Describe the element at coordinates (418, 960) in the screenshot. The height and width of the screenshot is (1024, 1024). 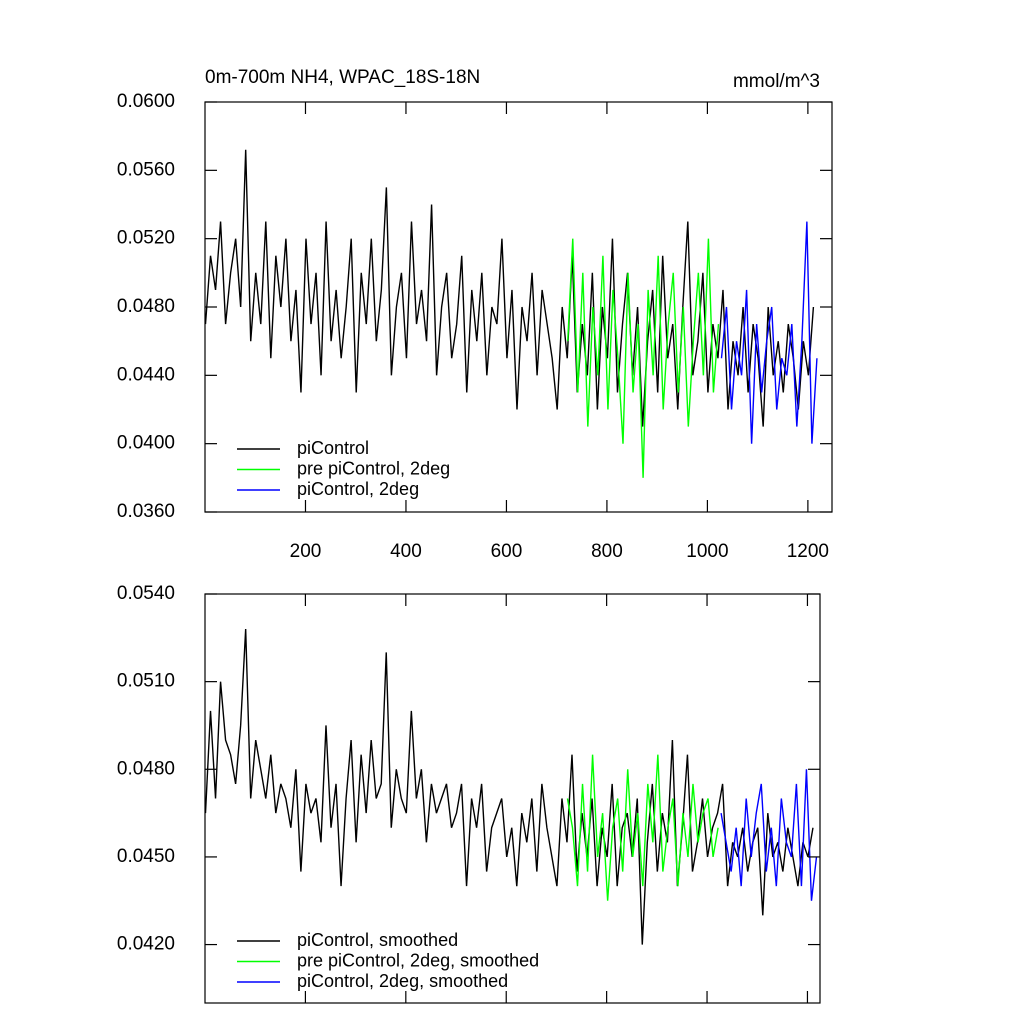
I see `legend-label: pre piControl, 2deg, smoothed` at that location.